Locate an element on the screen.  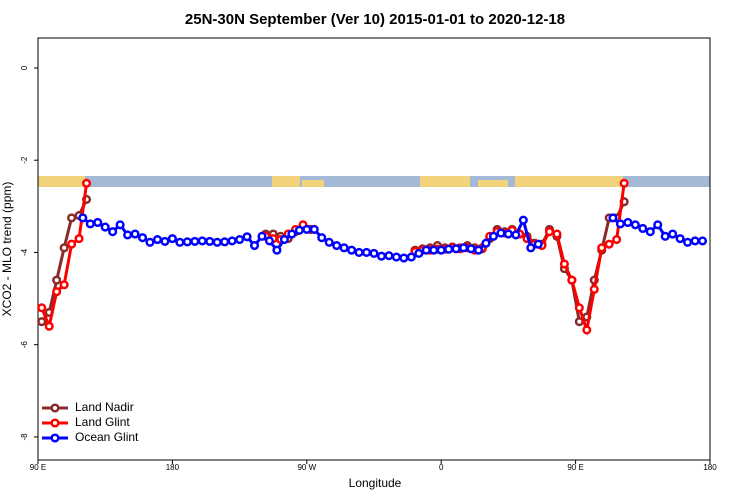
y-tick-label: -4 is located at coordinates (24, 252).